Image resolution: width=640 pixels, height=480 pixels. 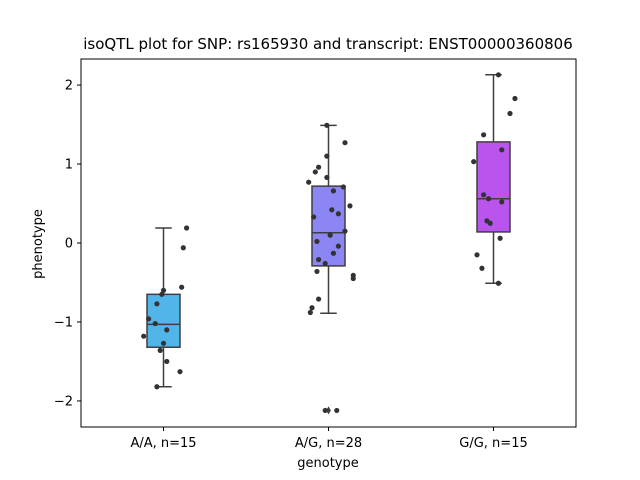 What do you see at coordinates (327, 463) in the screenshot?
I see `x-axis-label: genotype` at bounding box center [327, 463].